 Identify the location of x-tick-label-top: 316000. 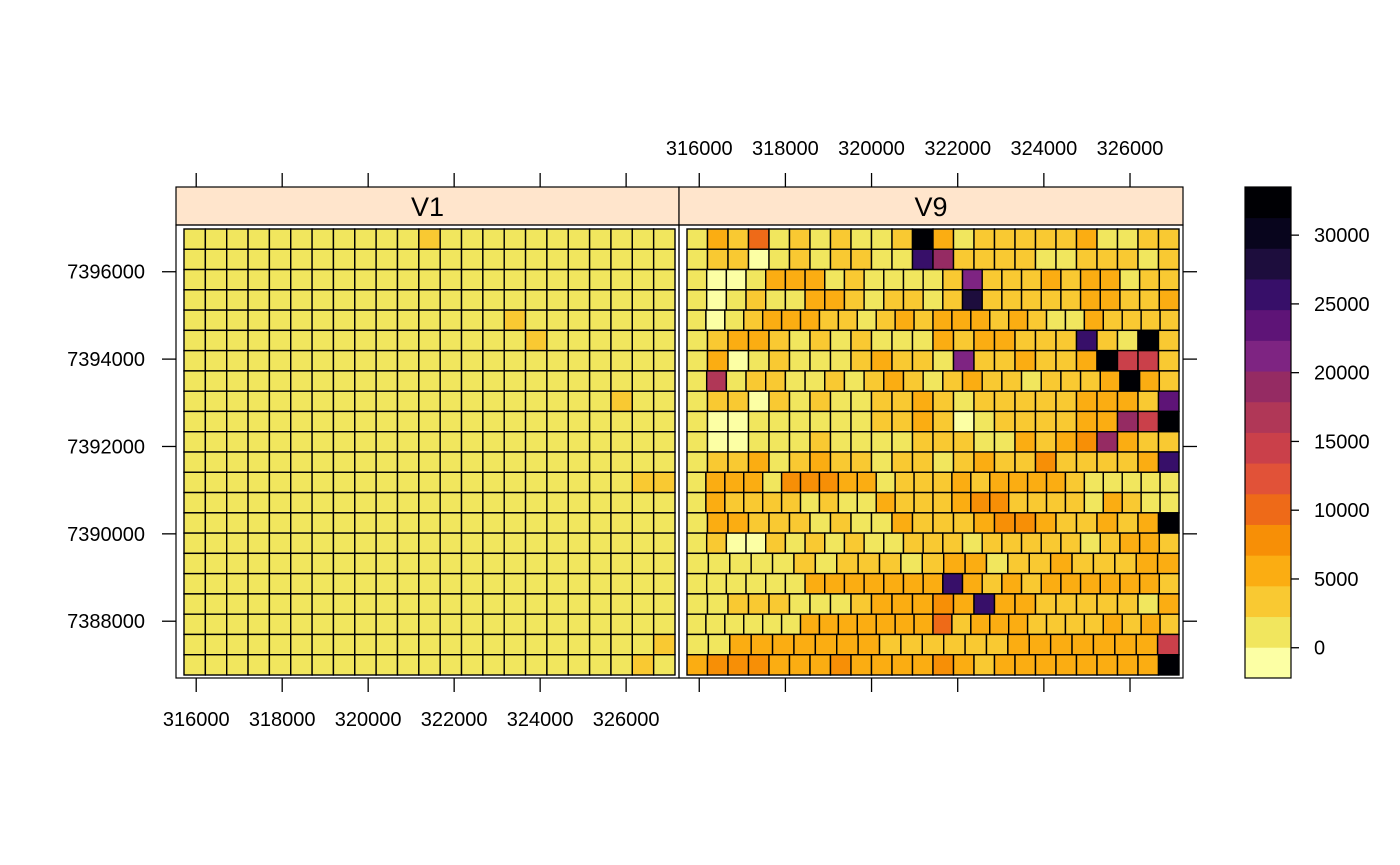
(699, 149).